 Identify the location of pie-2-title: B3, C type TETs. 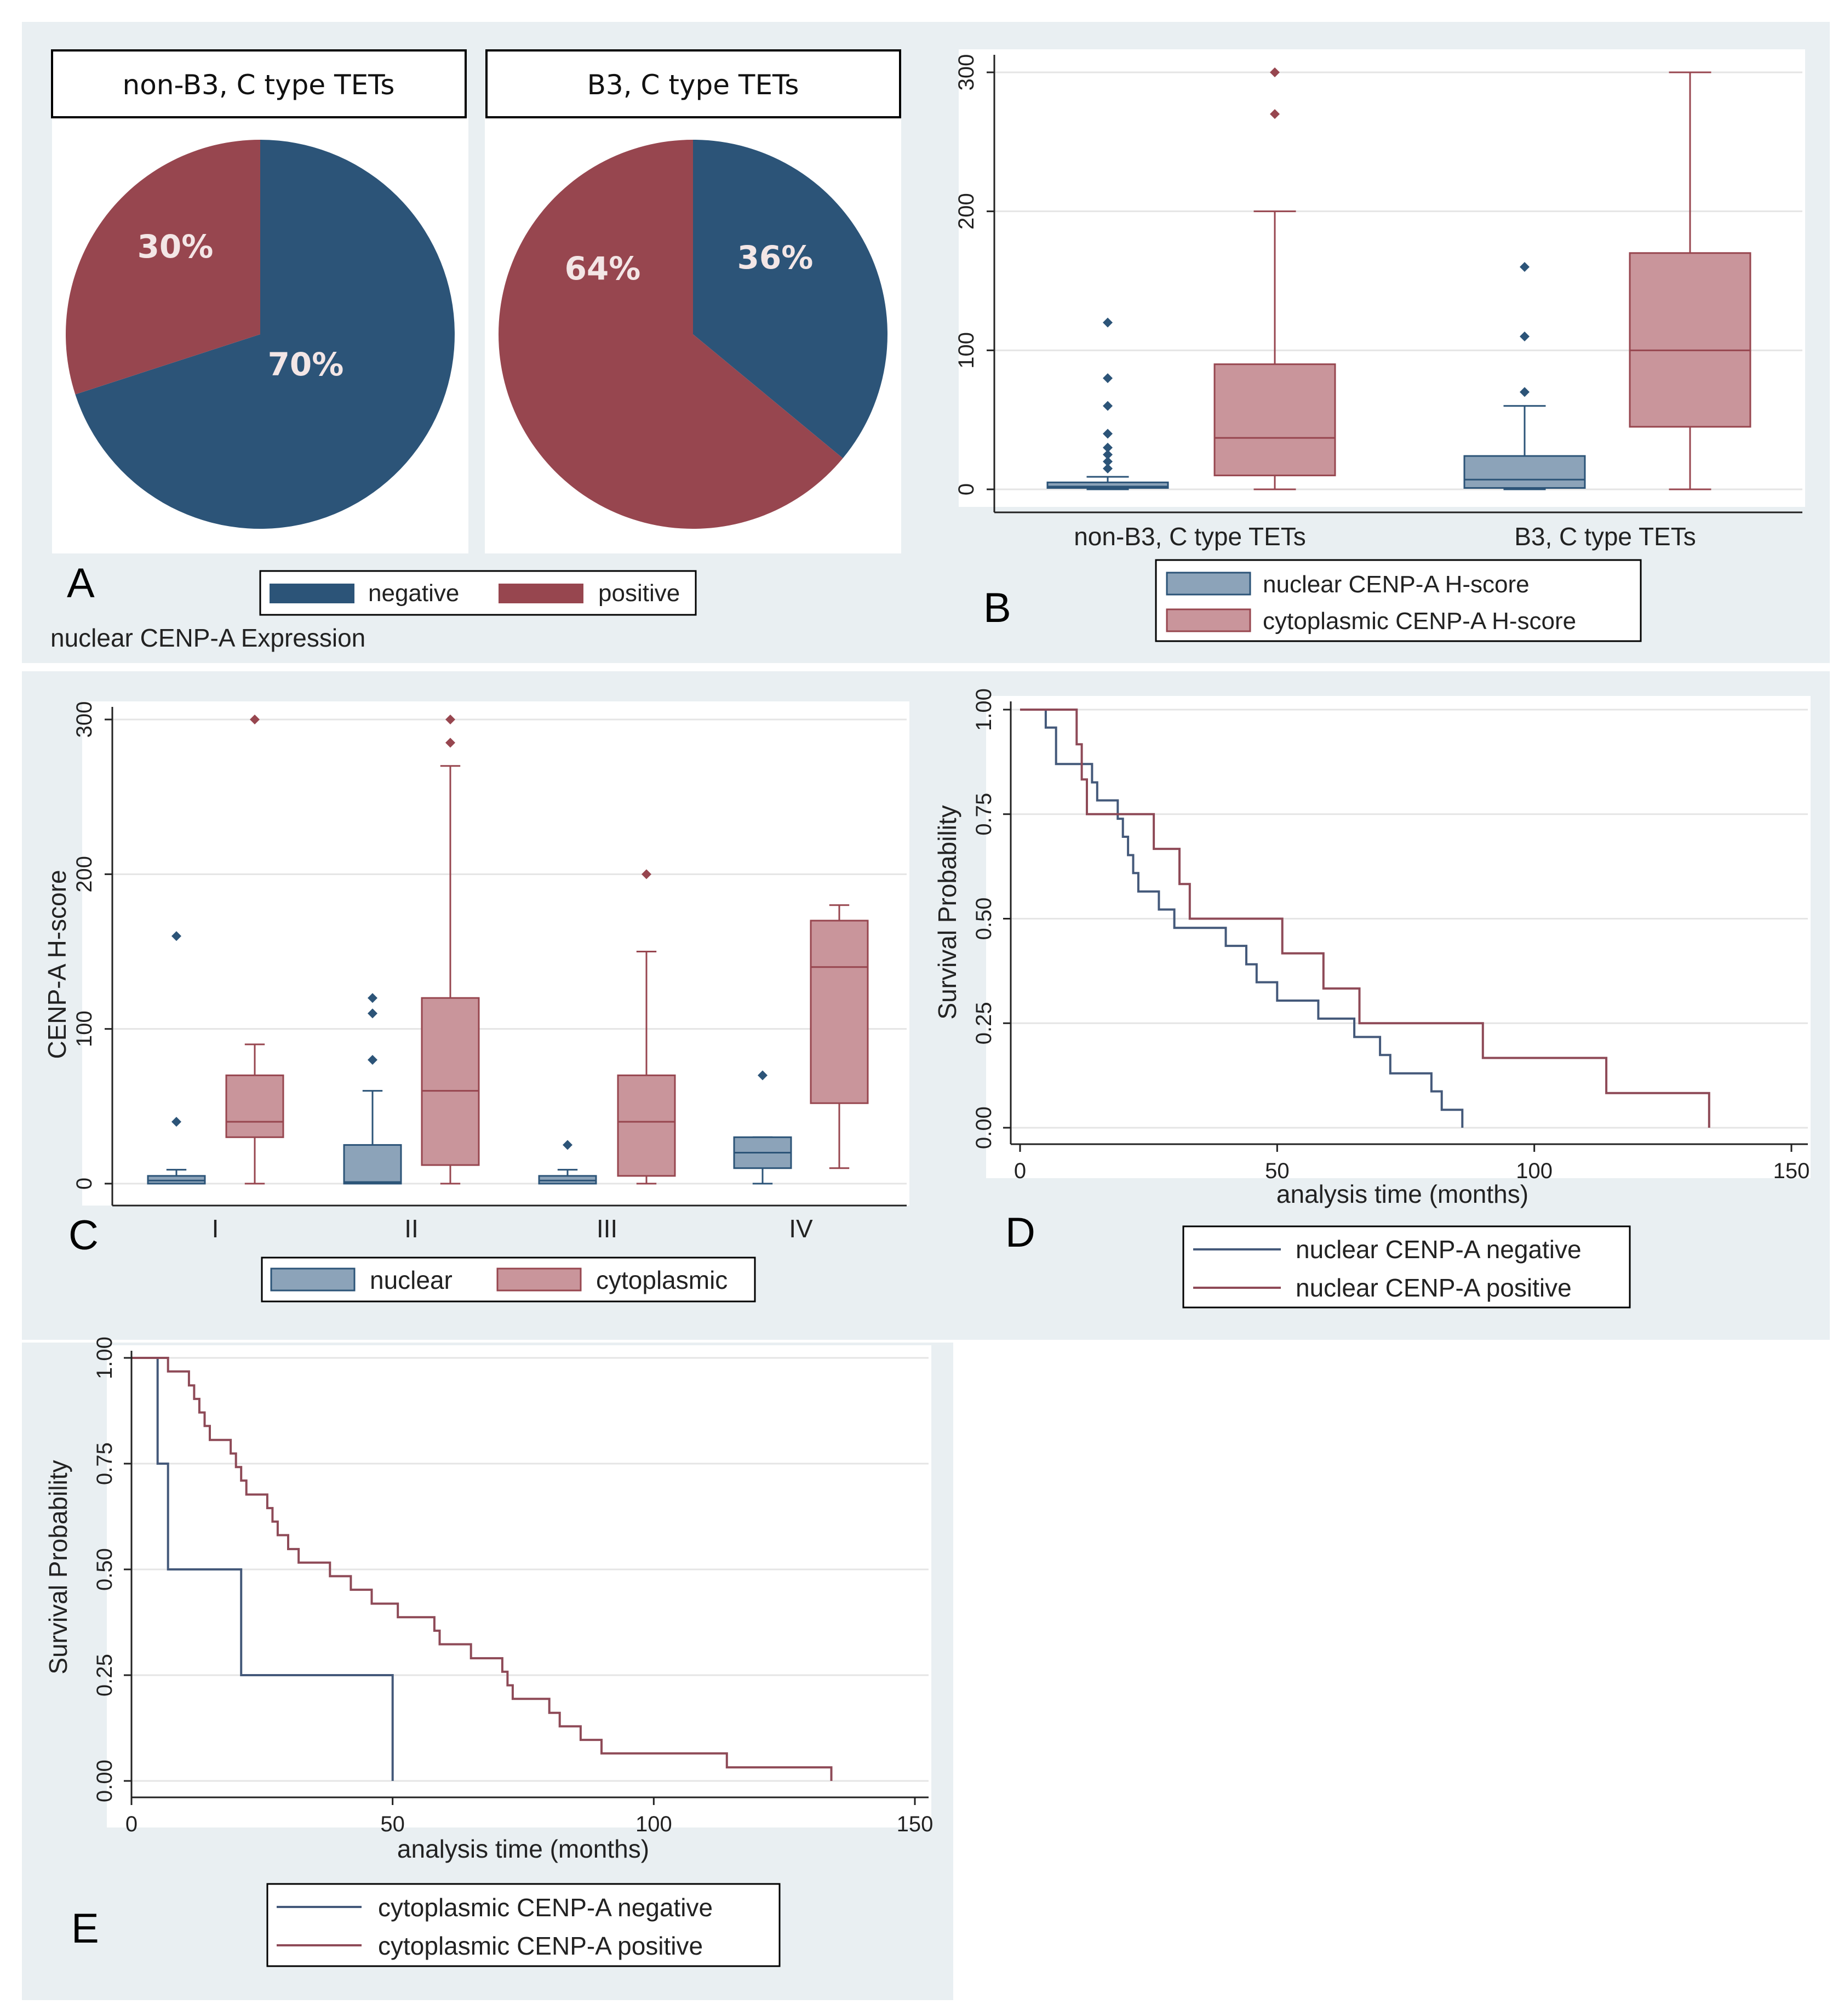
(693, 85).